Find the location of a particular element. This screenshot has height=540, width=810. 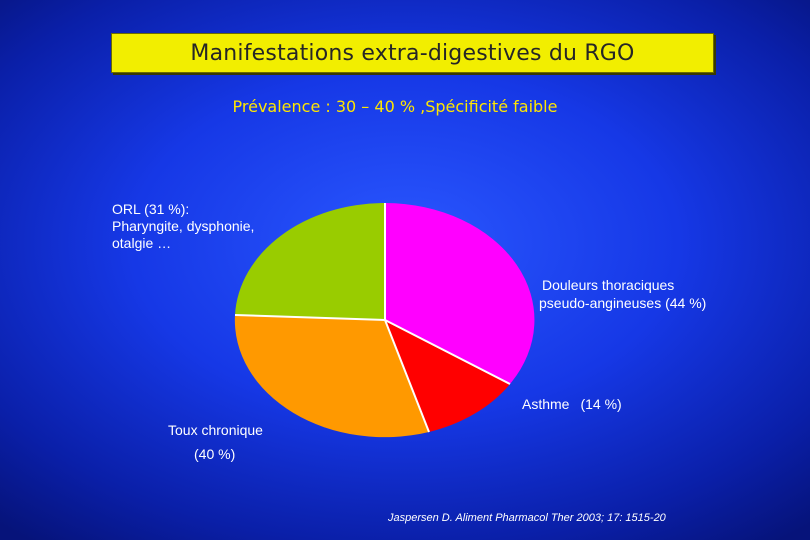

label-toux-pct: (40 %) is located at coordinates (215, 454).